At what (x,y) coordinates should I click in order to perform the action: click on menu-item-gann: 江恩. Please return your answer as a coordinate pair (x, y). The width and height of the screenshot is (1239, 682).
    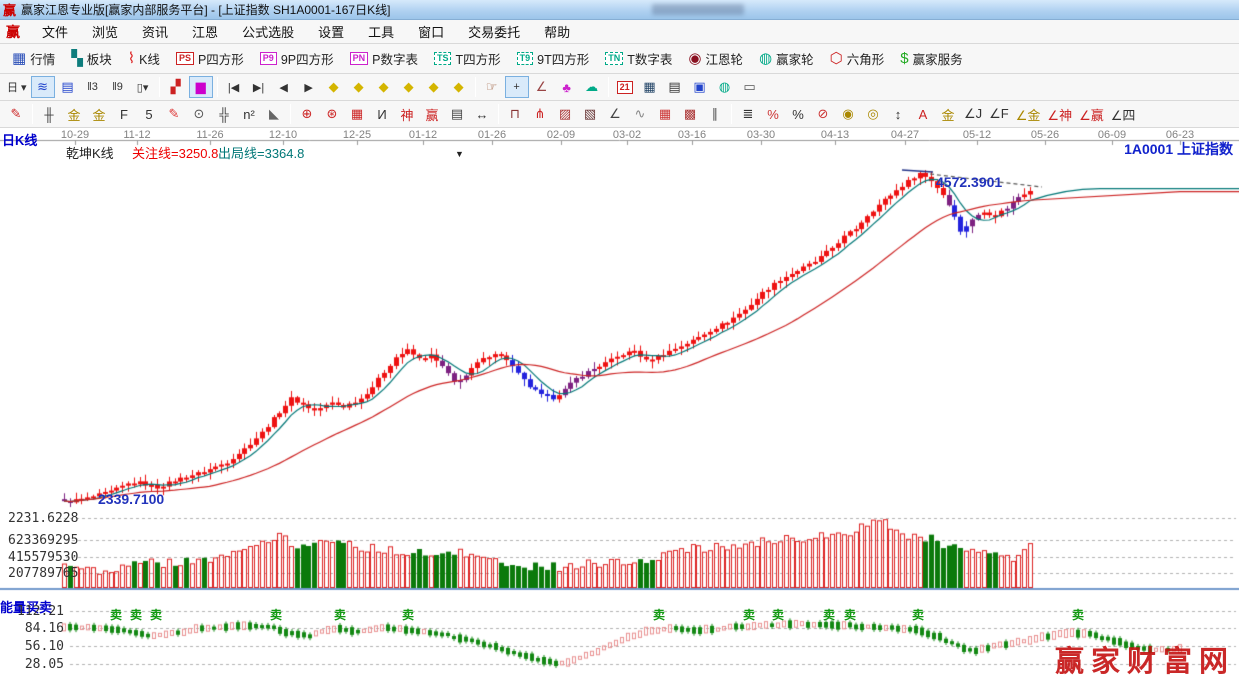
    Looking at the image, I should click on (205, 32).